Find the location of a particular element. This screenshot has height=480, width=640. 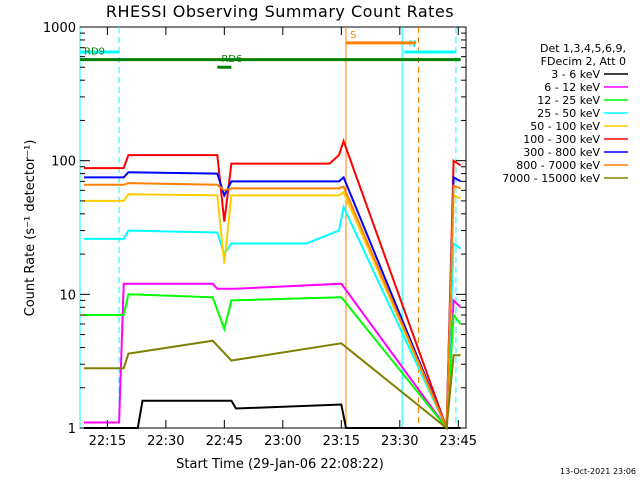

x-tick-label-1: 22:30 is located at coordinates (165, 441).